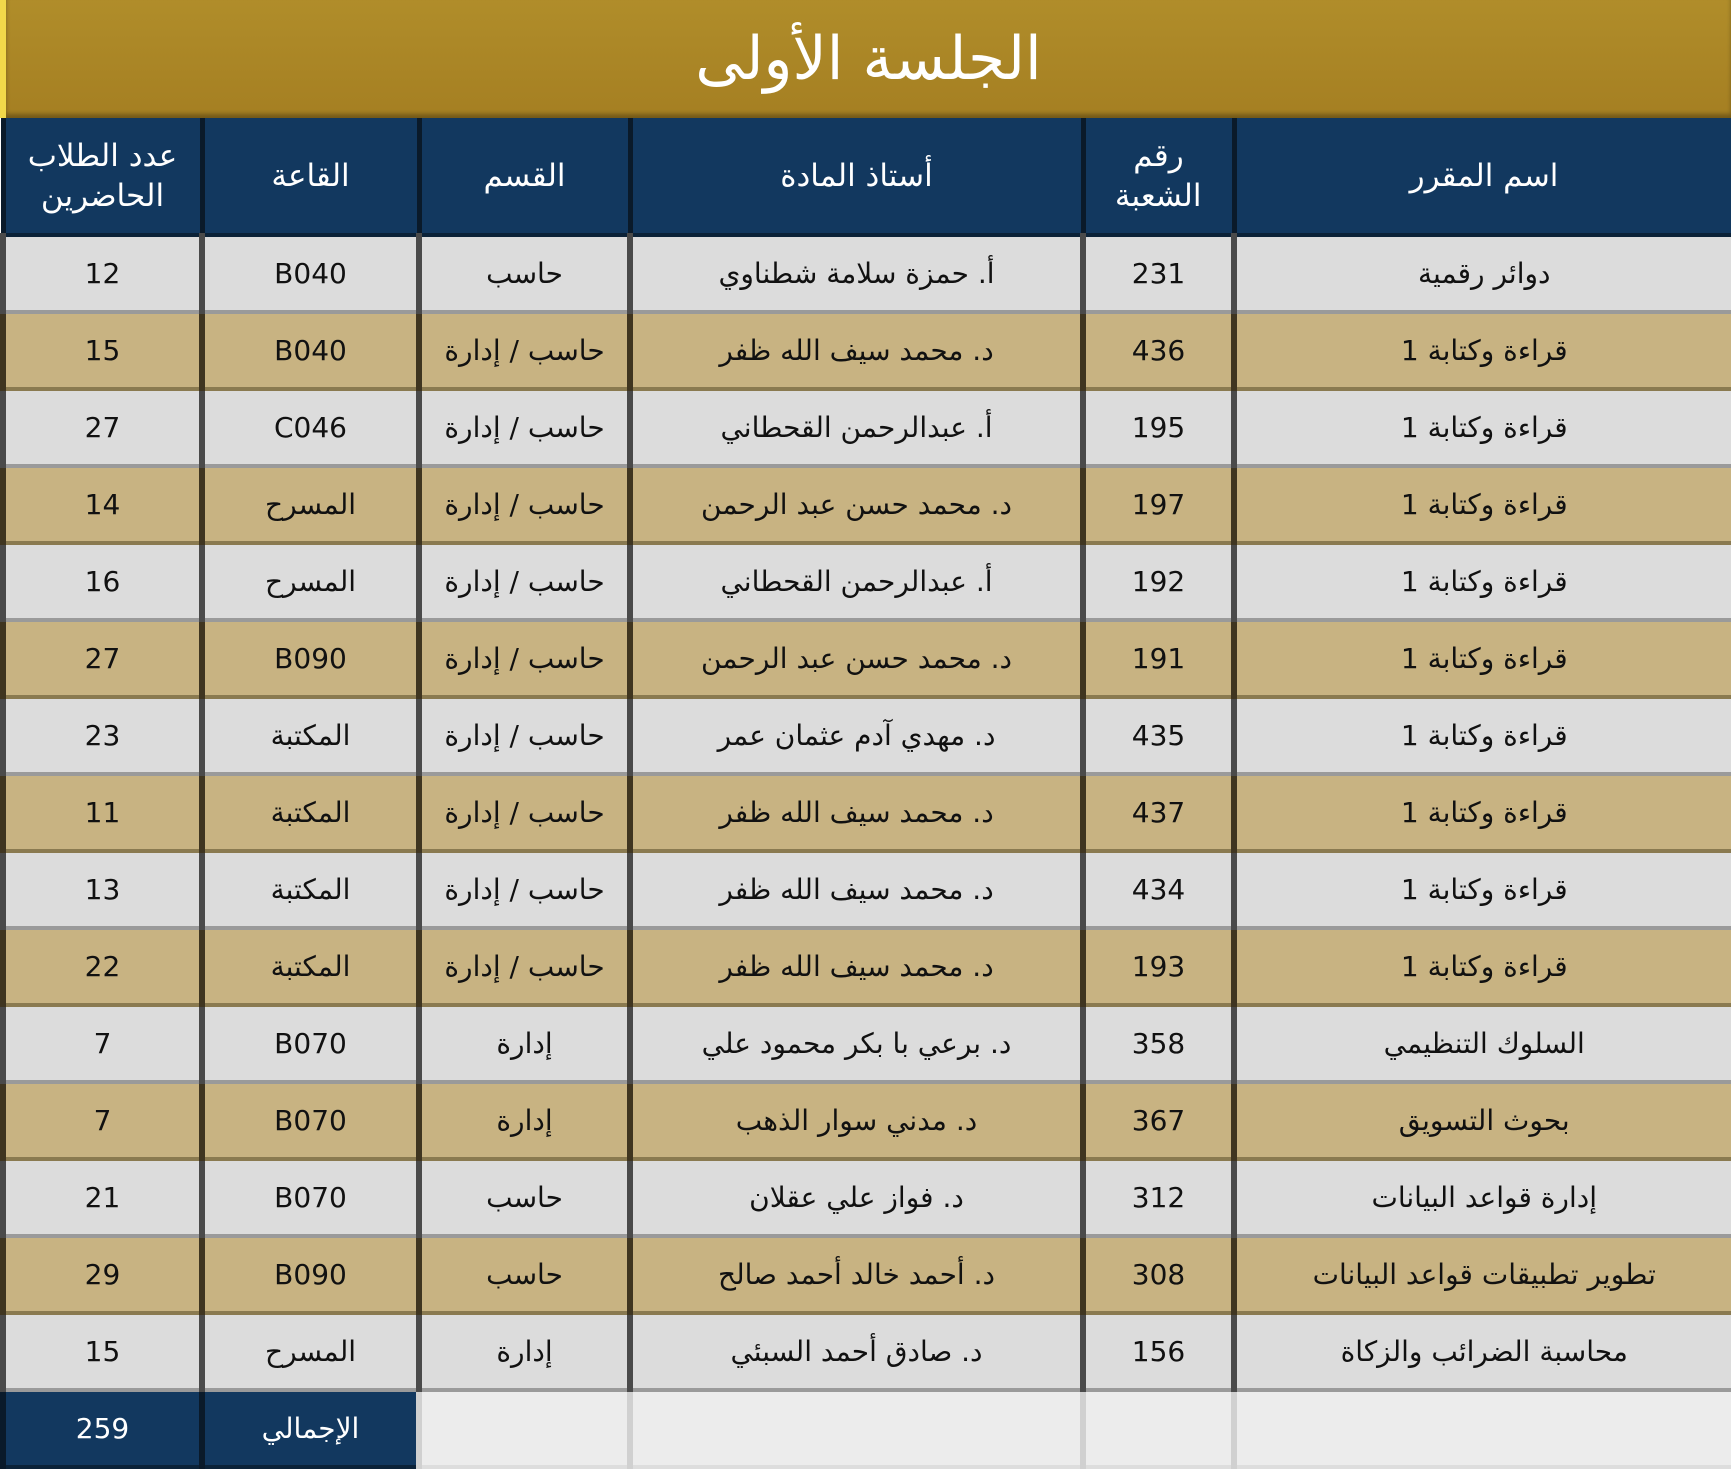  I want to click on cell-section-number: 192, so click(1158, 581).